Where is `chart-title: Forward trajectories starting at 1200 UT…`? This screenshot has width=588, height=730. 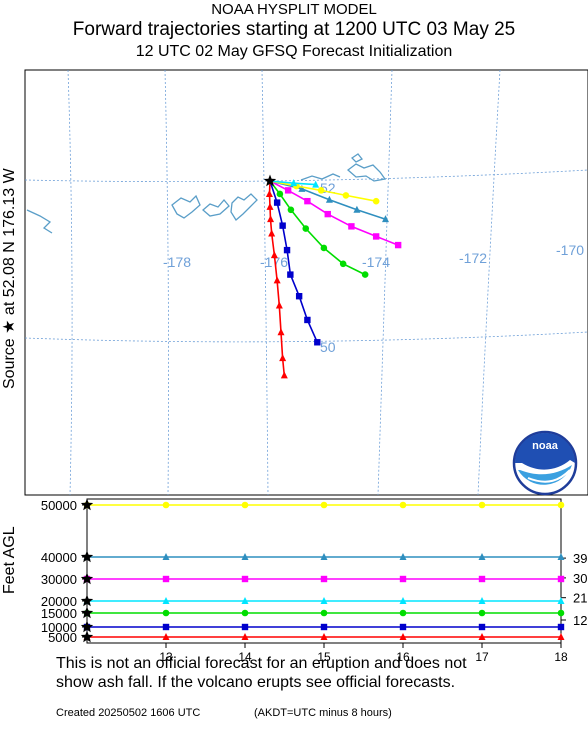 chart-title: Forward trajectories starting at 1200 UT… is located at coordinates (294, 29).